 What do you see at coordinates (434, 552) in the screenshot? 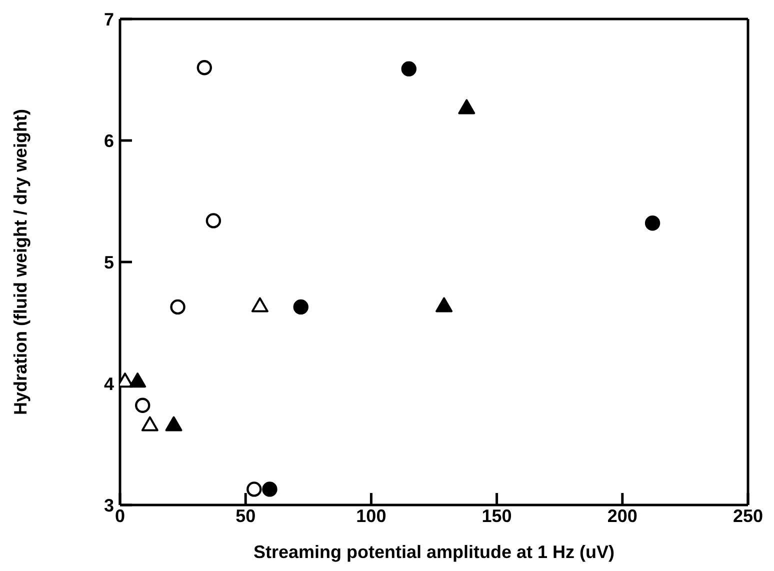
I see `x-axis-title: Streaming potential amplitude at 1 Hz (uV)` at bounding box center [434, 552].